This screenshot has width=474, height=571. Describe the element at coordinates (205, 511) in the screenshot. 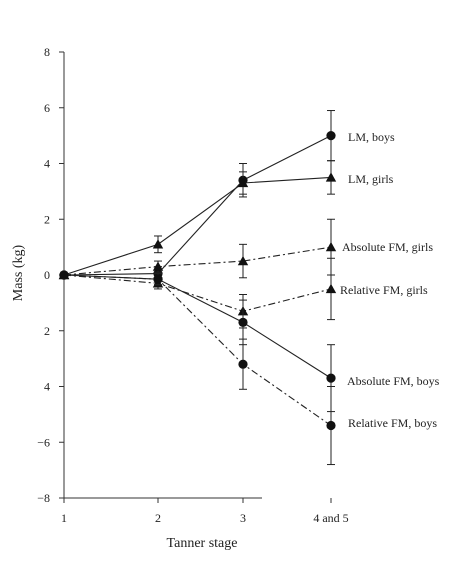

I see `x-ticks: 1 2 3 4 and 5` at that location.